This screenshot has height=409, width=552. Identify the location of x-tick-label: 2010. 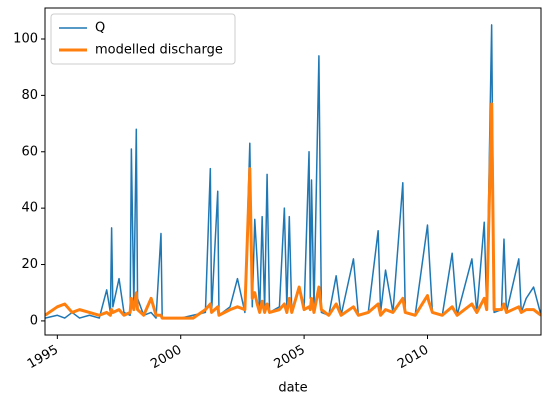
(413, 358).